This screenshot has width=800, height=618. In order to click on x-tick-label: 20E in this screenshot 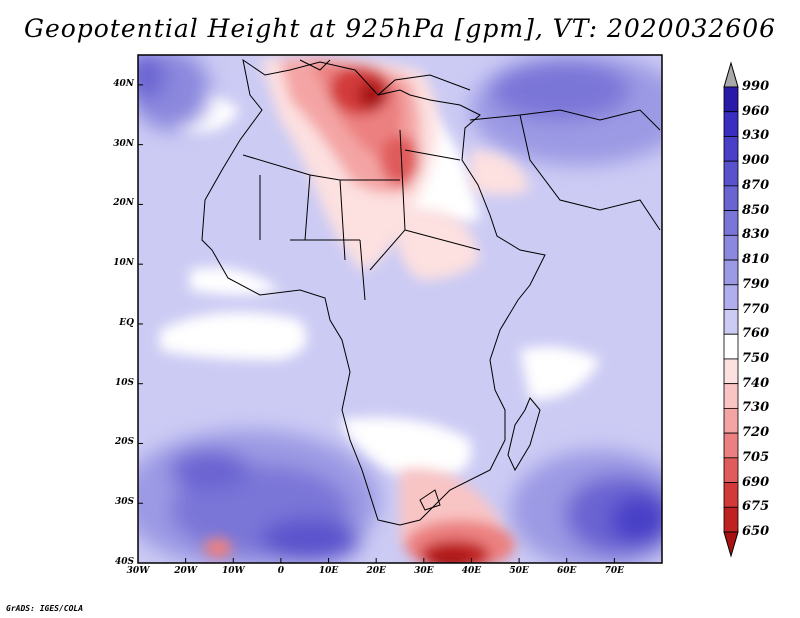, I will do `click(376, 571)`.